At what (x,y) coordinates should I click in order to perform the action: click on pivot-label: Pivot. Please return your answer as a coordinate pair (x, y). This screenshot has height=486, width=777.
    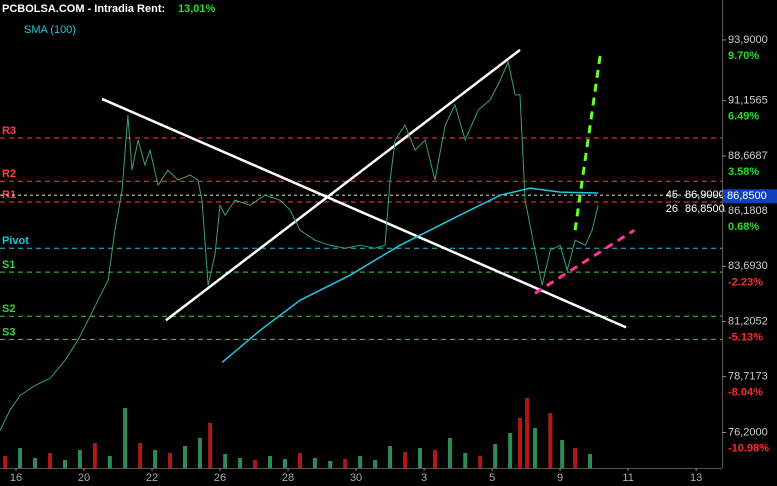
    Looking at the image, I should click on (15, 241).